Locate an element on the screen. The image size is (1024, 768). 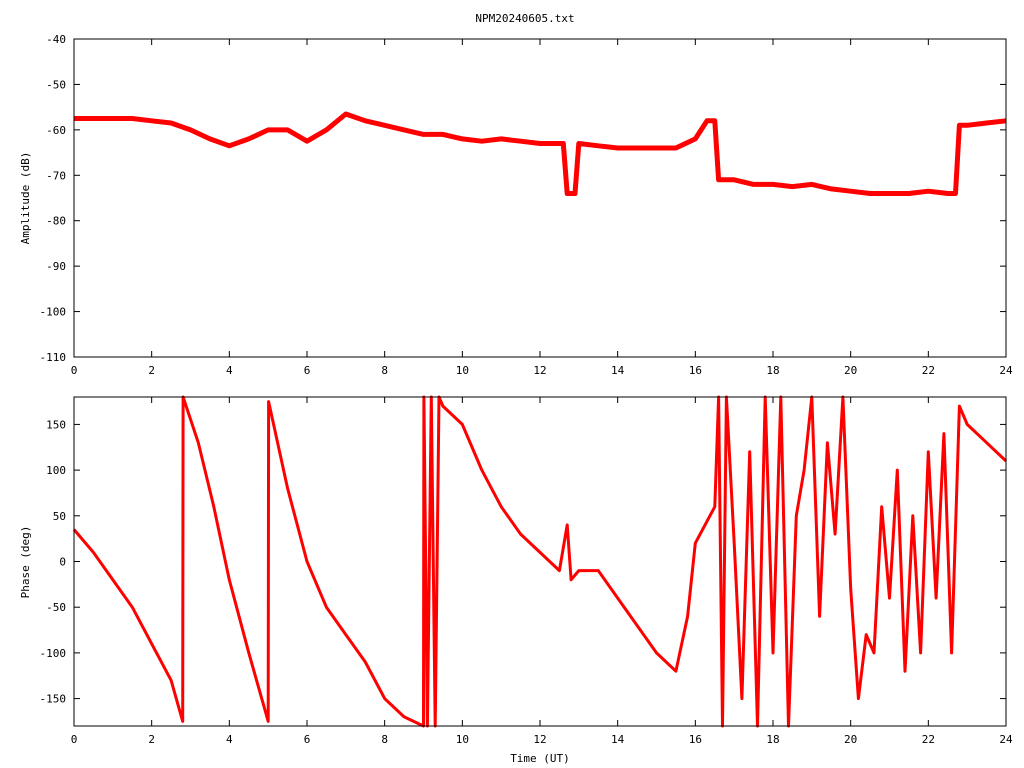
y-tick-label: 50 is located at coordinates (59, 516).